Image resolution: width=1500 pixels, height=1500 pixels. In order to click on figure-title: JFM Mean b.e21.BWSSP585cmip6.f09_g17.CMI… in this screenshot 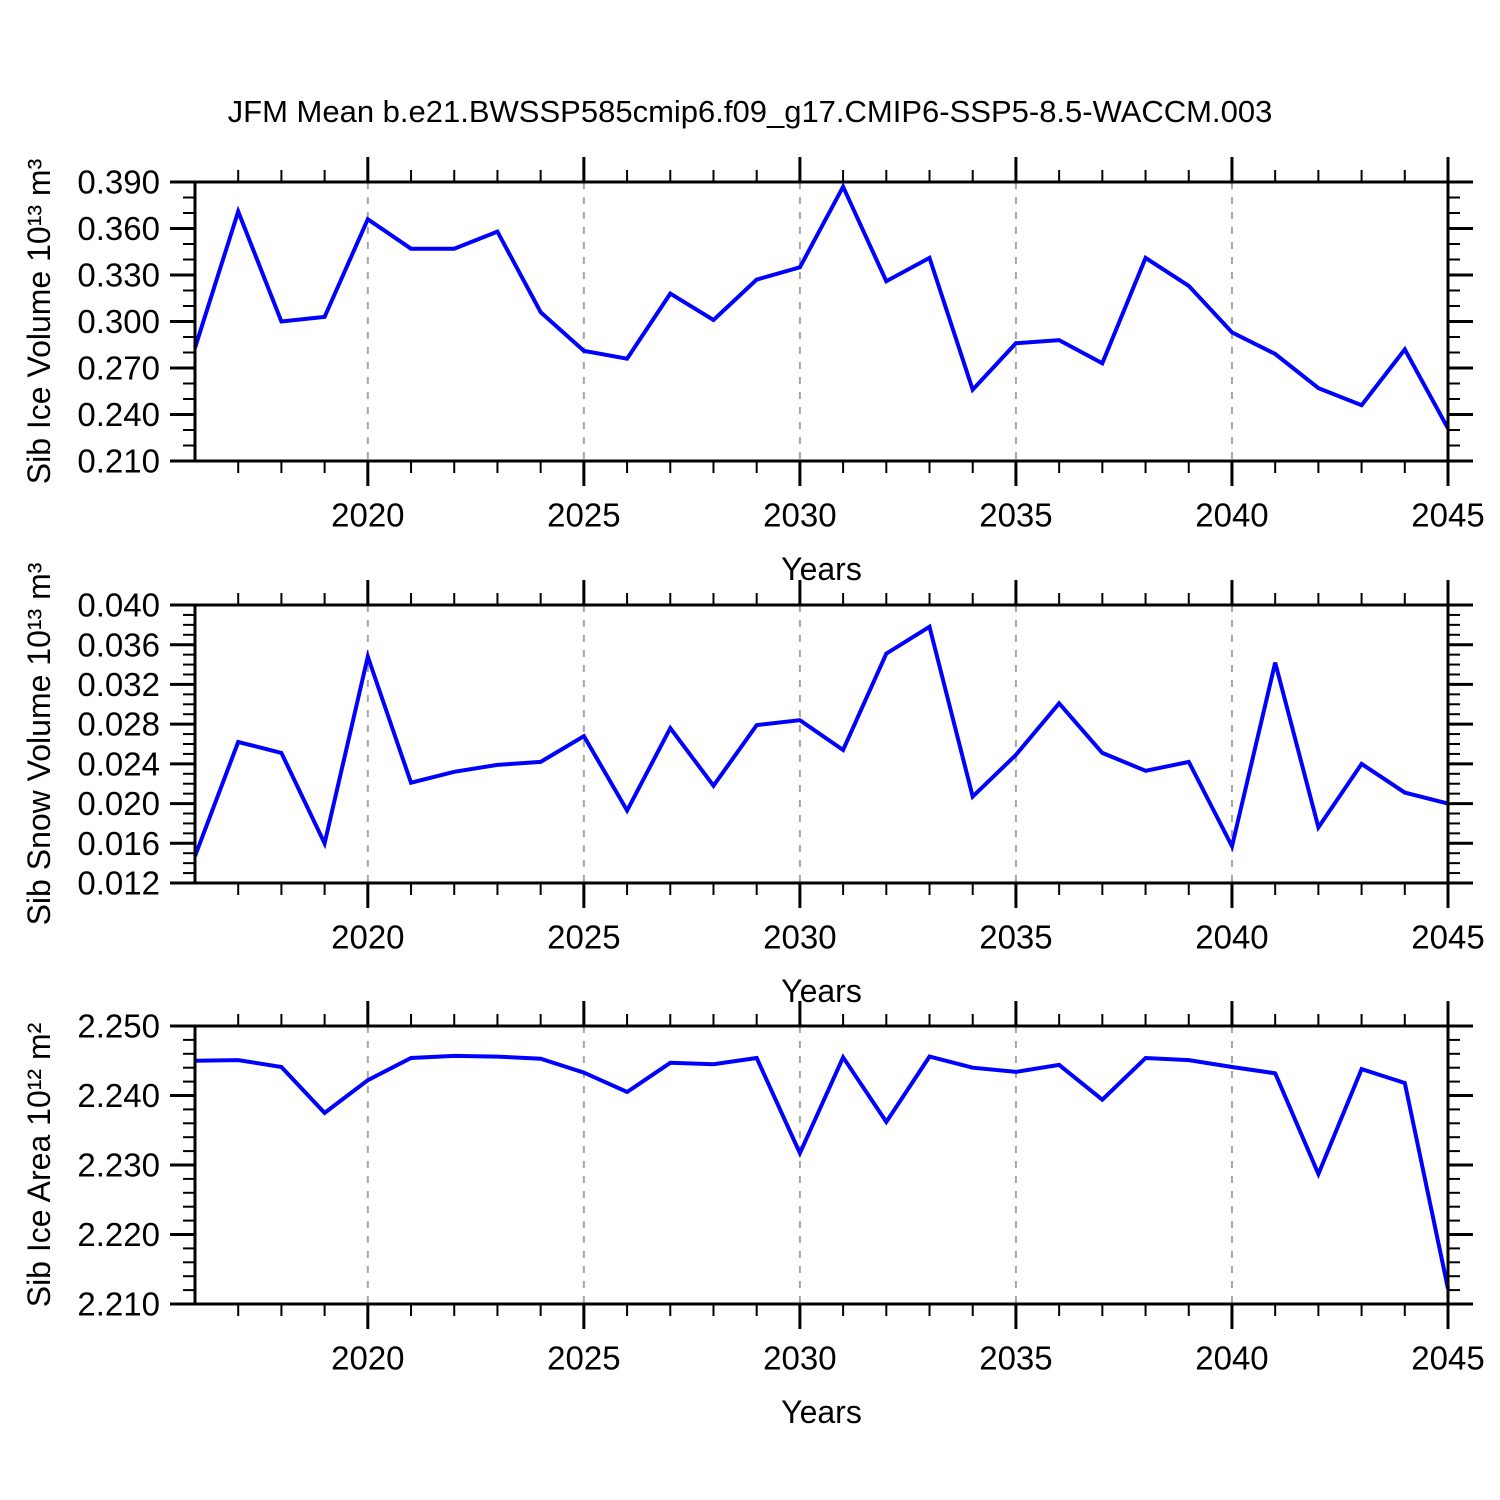, I will do `click(750, 111)`.